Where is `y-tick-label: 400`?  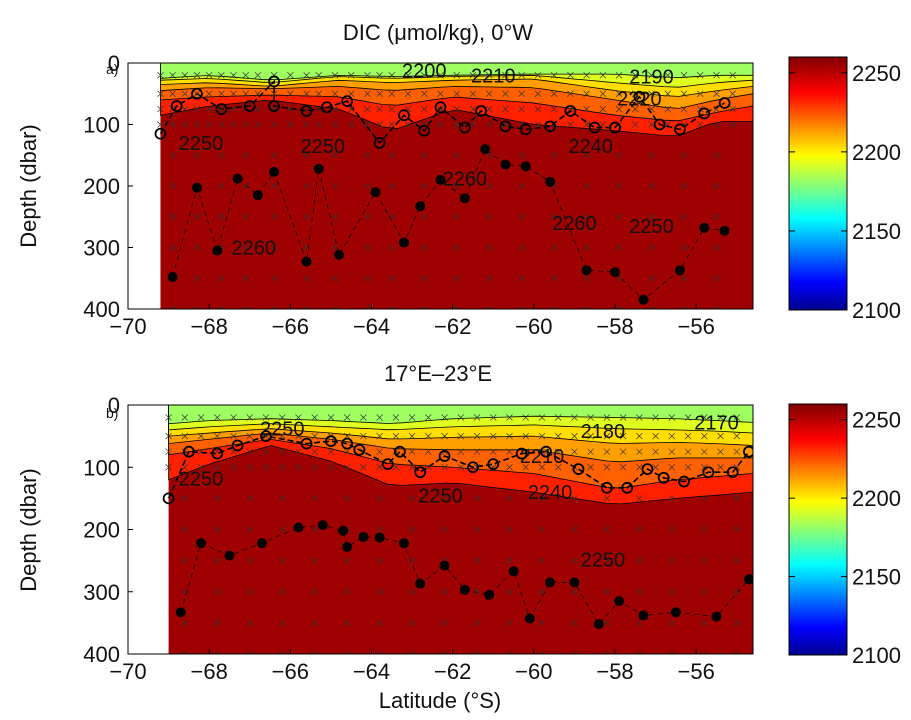 y-tick-label: 400 is located at coordinates (101, 309).